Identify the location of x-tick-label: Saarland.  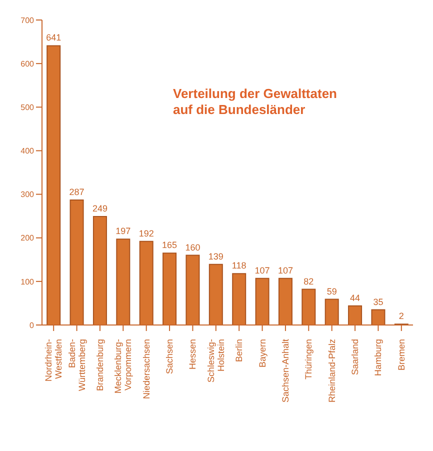
(355, 357).